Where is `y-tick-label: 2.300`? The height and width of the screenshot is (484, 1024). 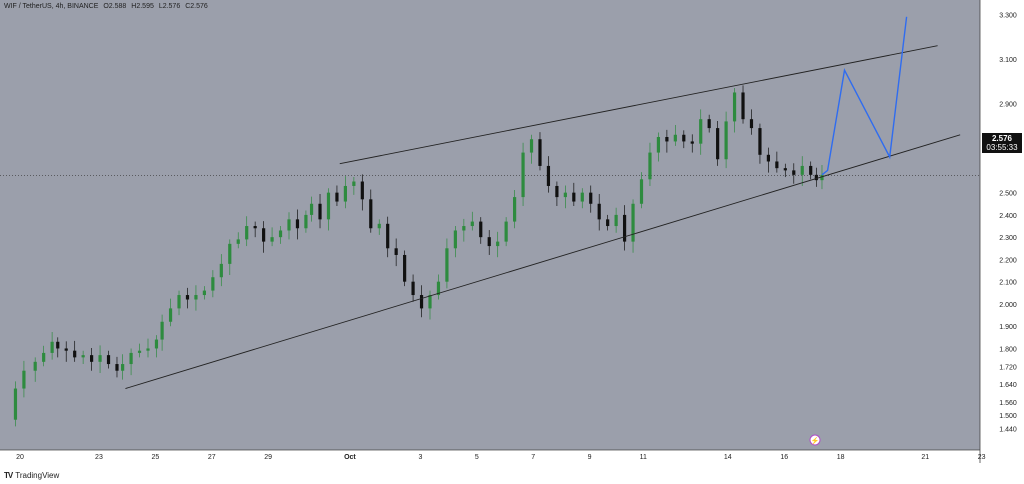
y-tick-label: 2.300 is located at coordinates (1008, 238).